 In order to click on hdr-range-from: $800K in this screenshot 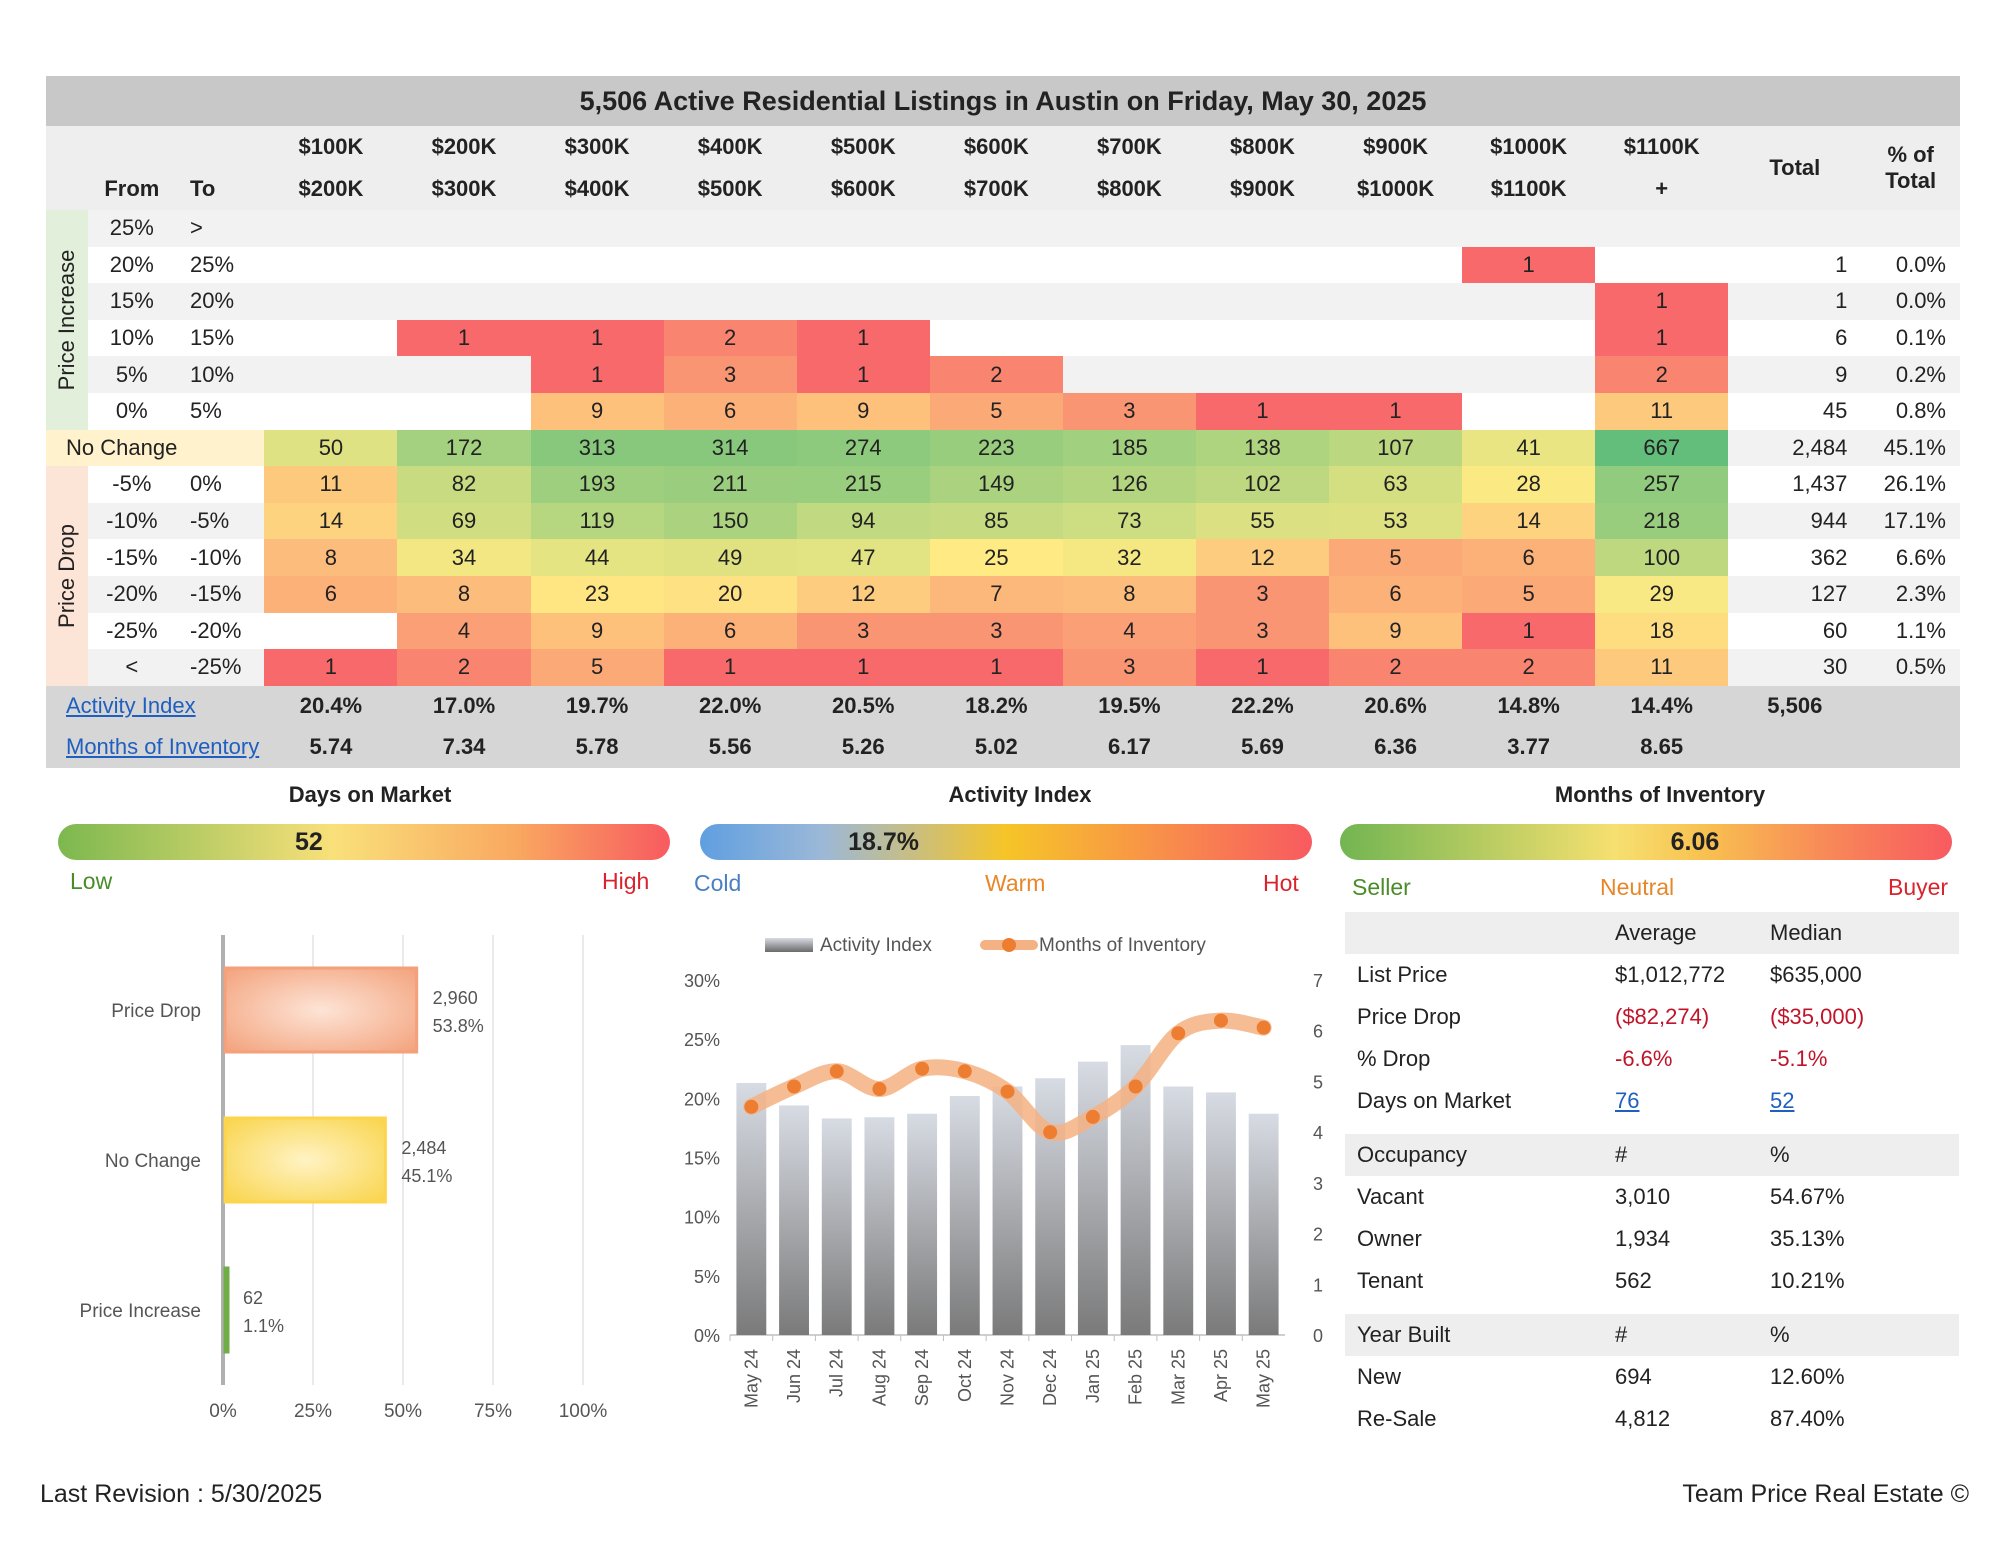, I will do `click(1262, 147)`.